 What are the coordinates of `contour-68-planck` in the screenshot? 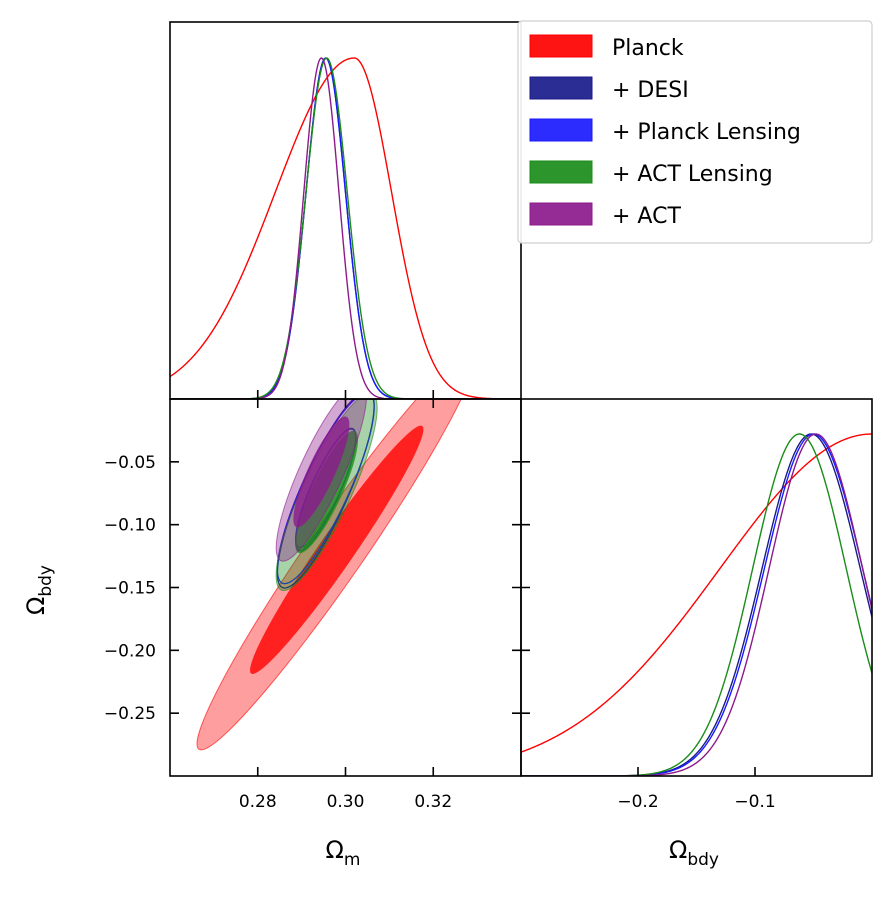 It's located at (337, 549).